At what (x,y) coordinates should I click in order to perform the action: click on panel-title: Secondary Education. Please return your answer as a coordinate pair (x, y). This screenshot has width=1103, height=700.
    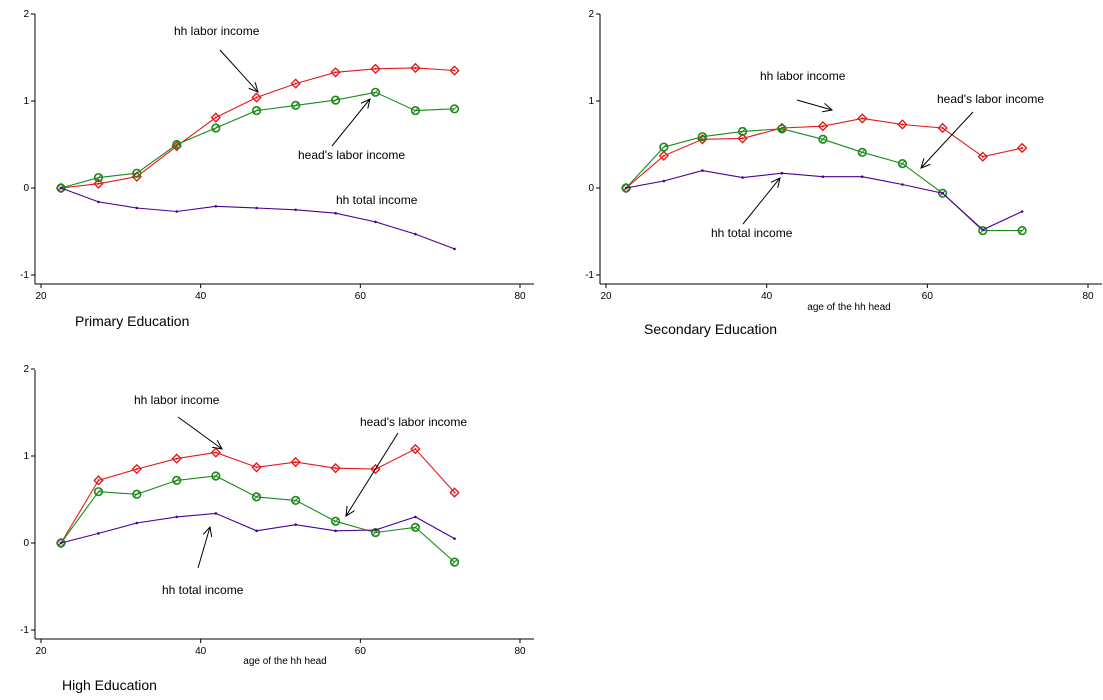
    Looking at the image, I should click on (710, 329).